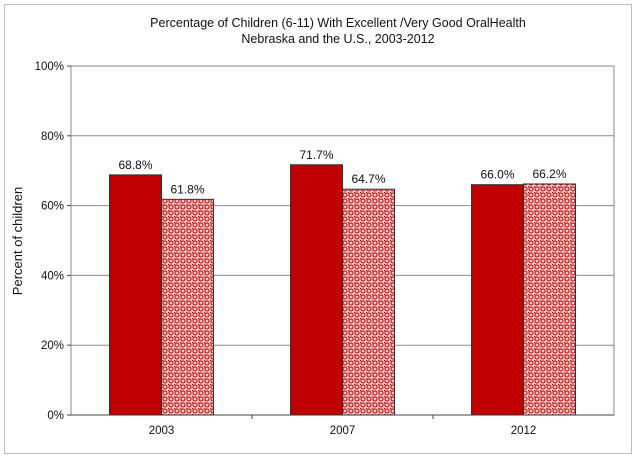 Image resolution: width=636 pixels, height=457 pixels. What do you see at coordinates (497, 175) in the screenshot?
I see `data-label: 66.0%` at bounding box center [497, 175].